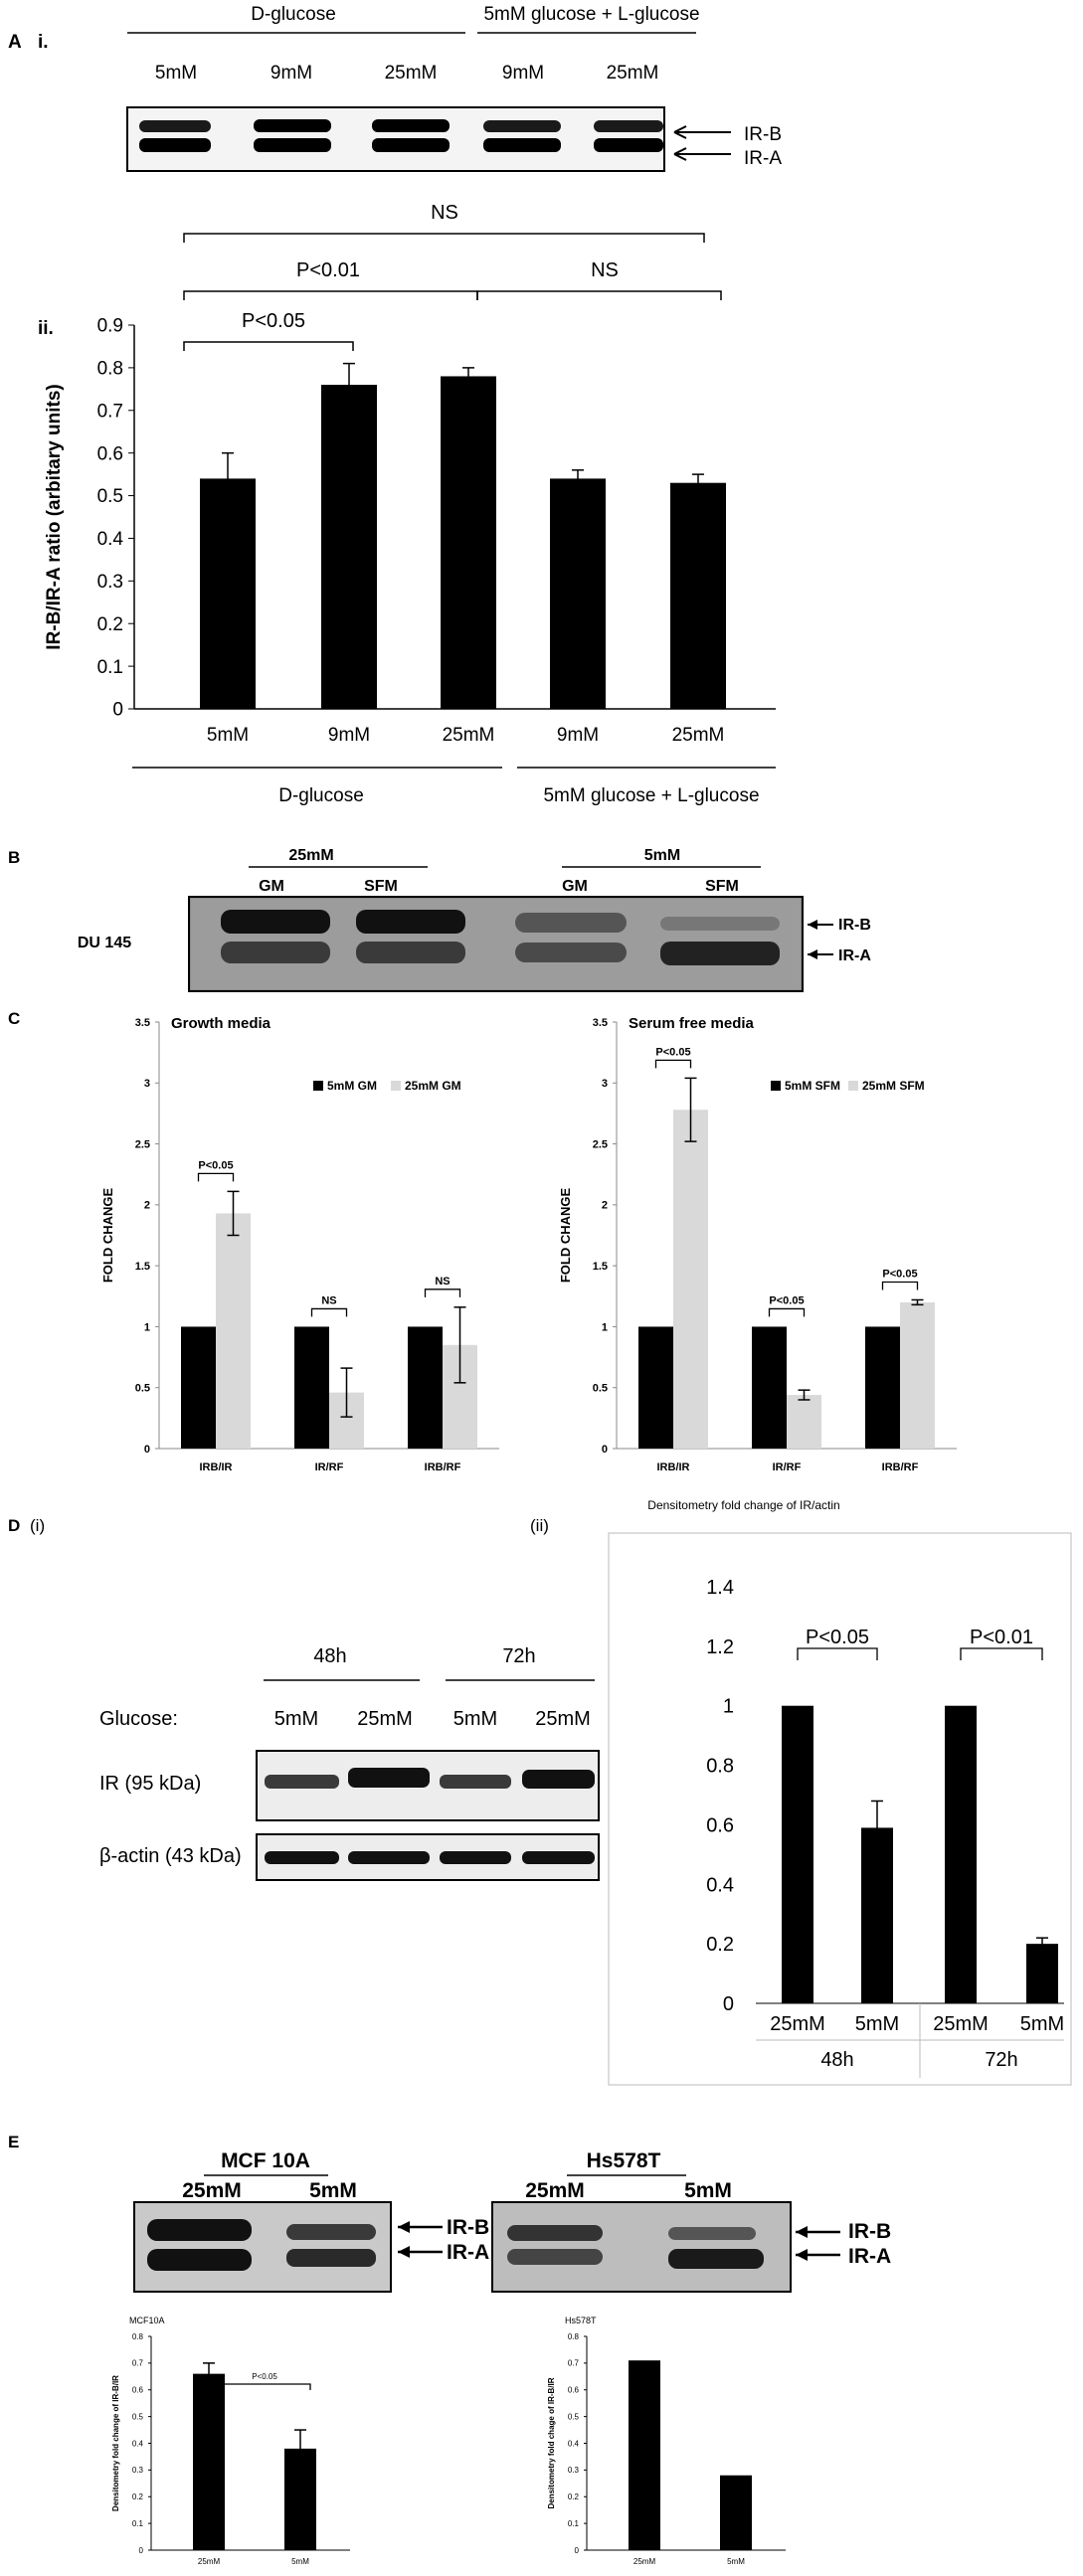  What do you see at coordinates (600, 1023) in the screenshot?
I see `y-tick-label: 3.5` at bounding box center [600, 1023].